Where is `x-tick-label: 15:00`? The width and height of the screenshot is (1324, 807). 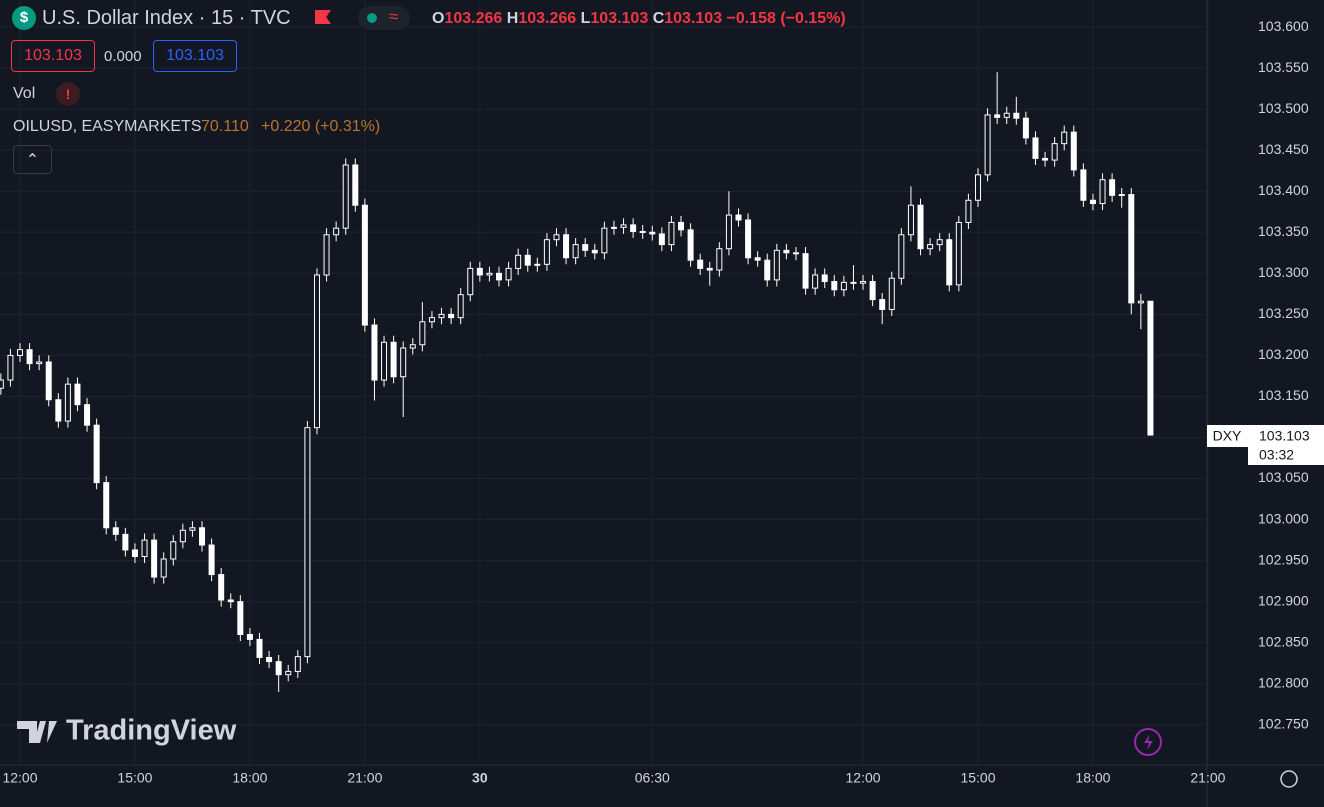 x-tick-label: 15:00 is located at coordinates (977, 778).